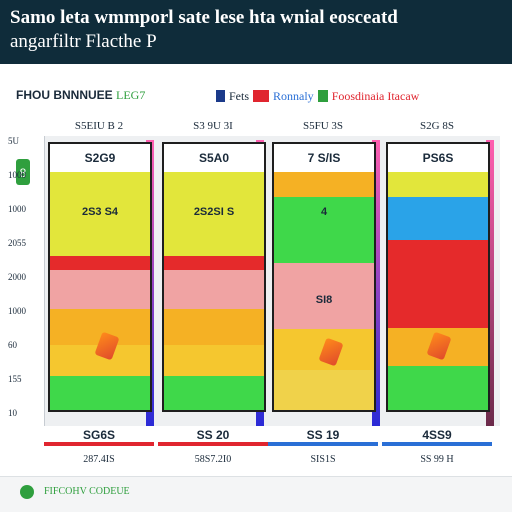 Image resolution: width=512 pixels, height=512 pixels. What do you see at coordinates (322, 96) in the screenshot?
I see `legend-swatch-green` at bounding box center [322, 96].